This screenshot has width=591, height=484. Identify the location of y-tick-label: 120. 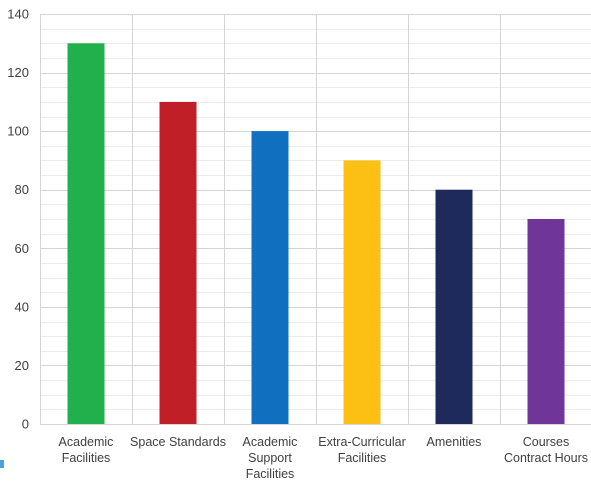
(18, 72).